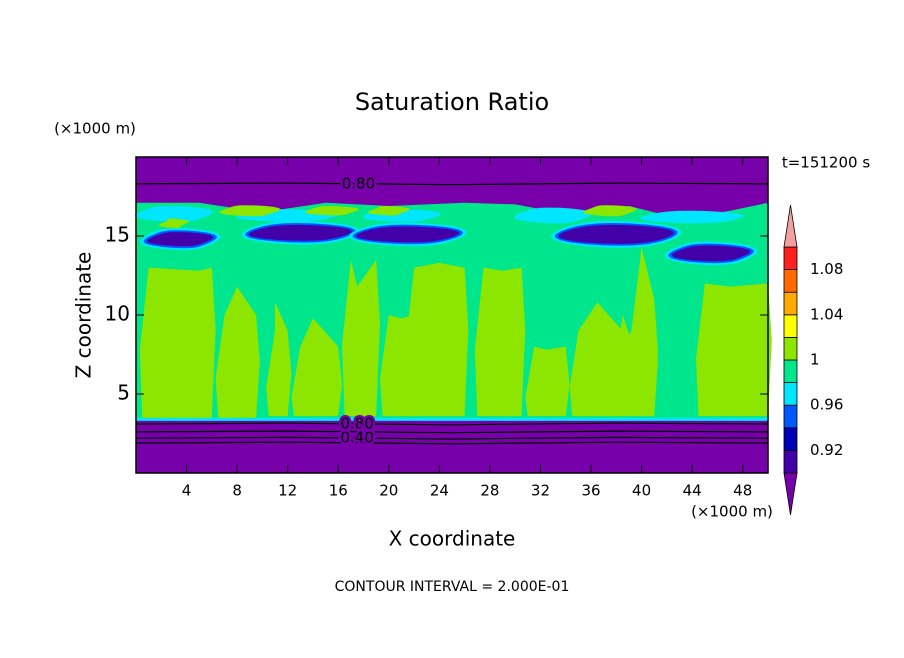 This screenshot has height=658, width=904. I want to click on x-units: (×1000 m), so click(732, 512).